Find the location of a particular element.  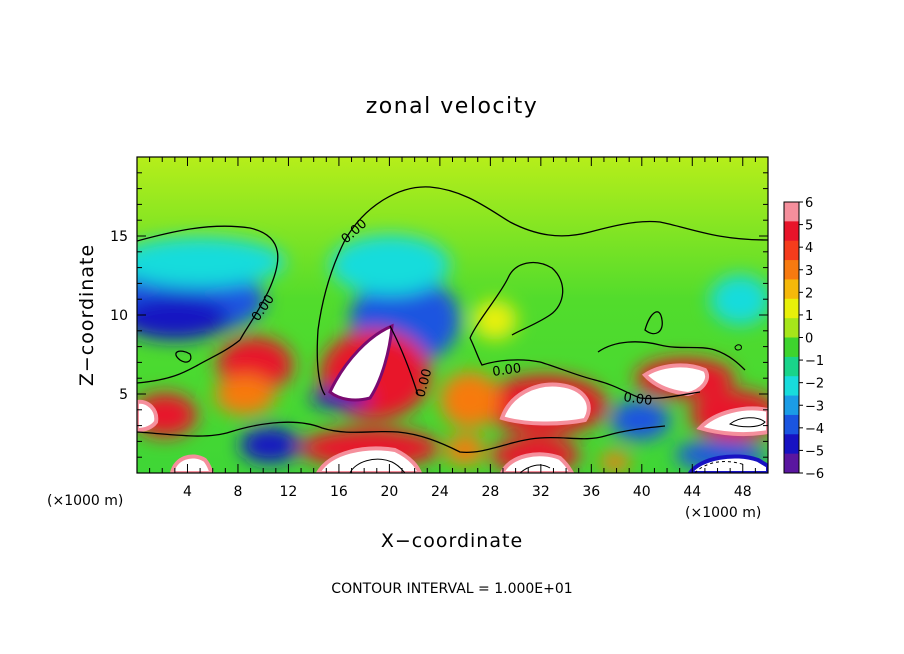

field-blob-yellow-mid is located at coordinates (495, 320).